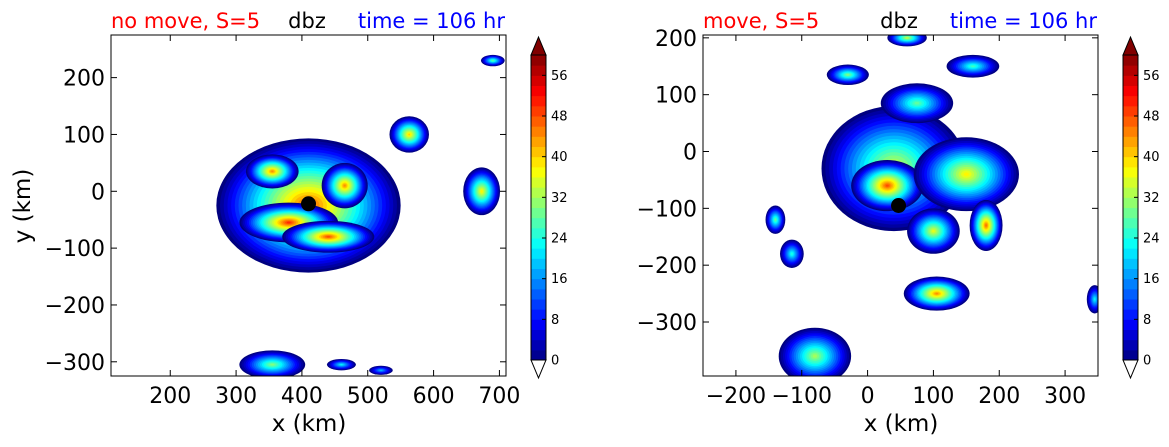 Image resolution: width=1169 pixels, height=447 pixels. Describe the element at coordinates (75, 363) in the screenshot. I see `y-tick-label: −300` at that location.